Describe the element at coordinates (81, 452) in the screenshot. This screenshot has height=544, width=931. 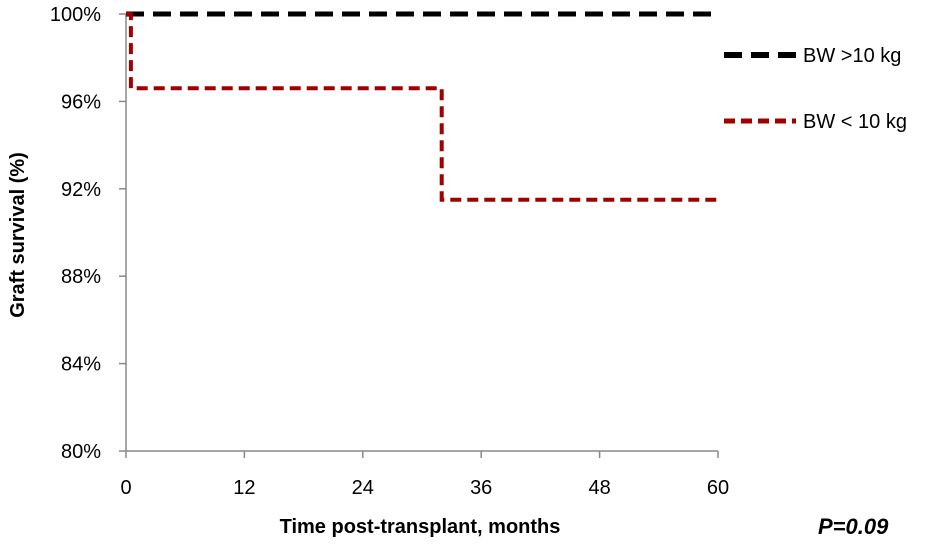
I see `y-tick-label: 80%` at that location.